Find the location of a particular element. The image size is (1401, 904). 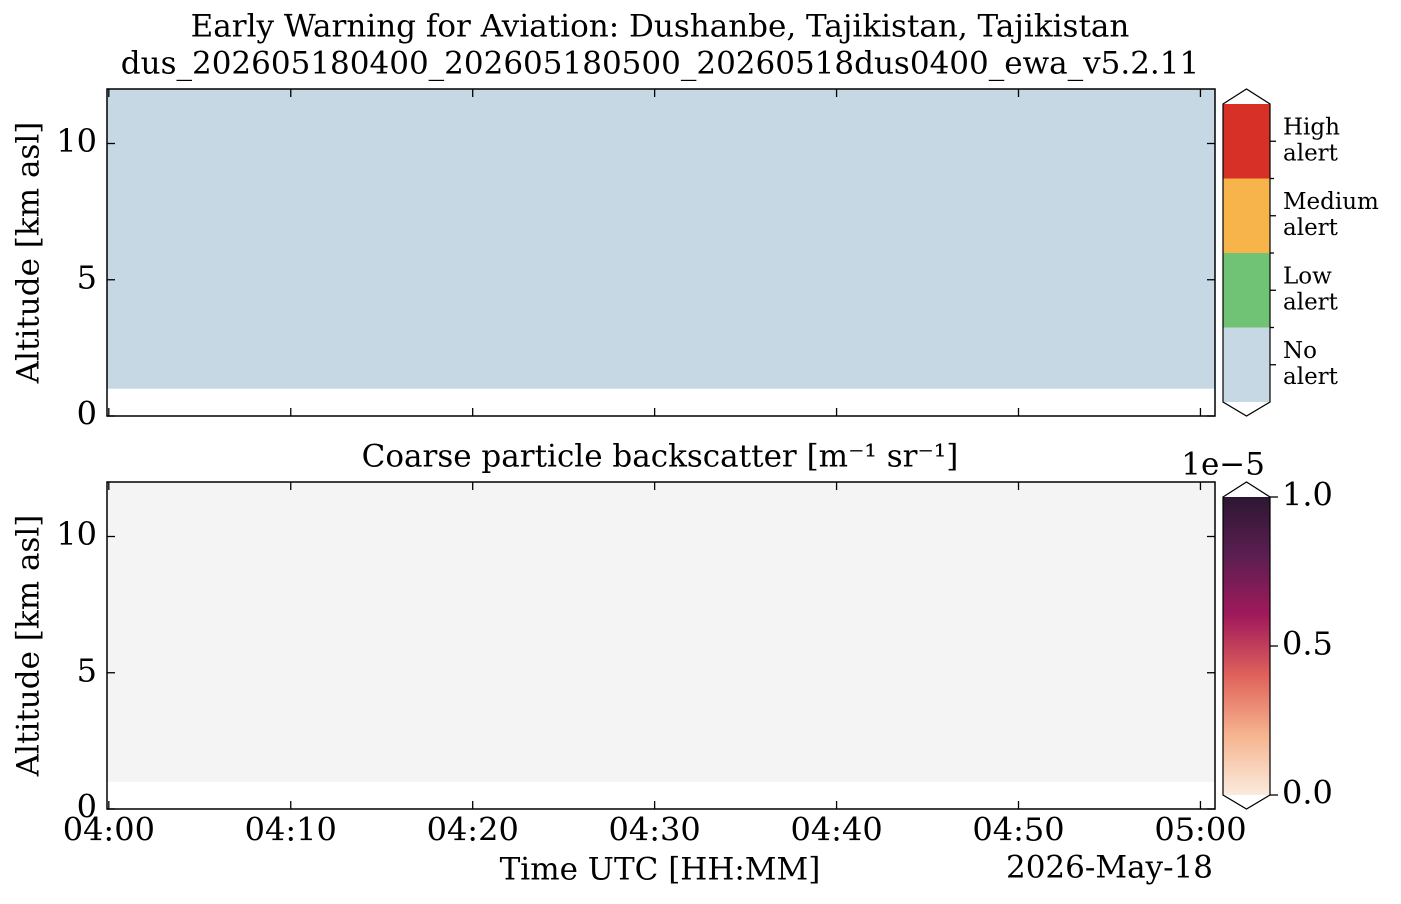

colorbar-label: Low alert is located at coordinates (1311, 289).